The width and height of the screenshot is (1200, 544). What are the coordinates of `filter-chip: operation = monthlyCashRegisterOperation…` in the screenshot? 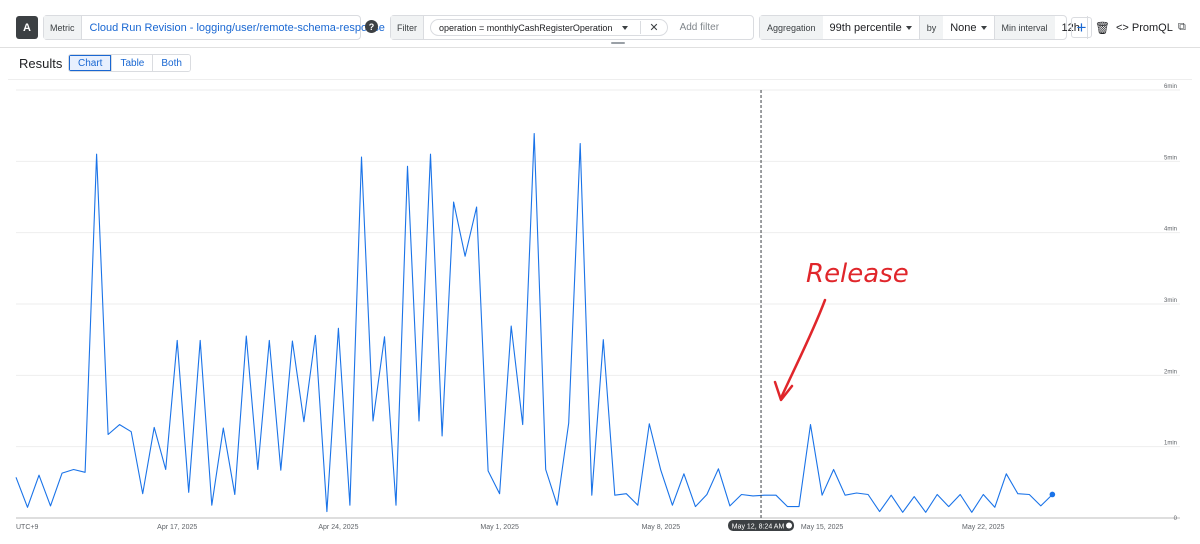 It's located at (549, 27).